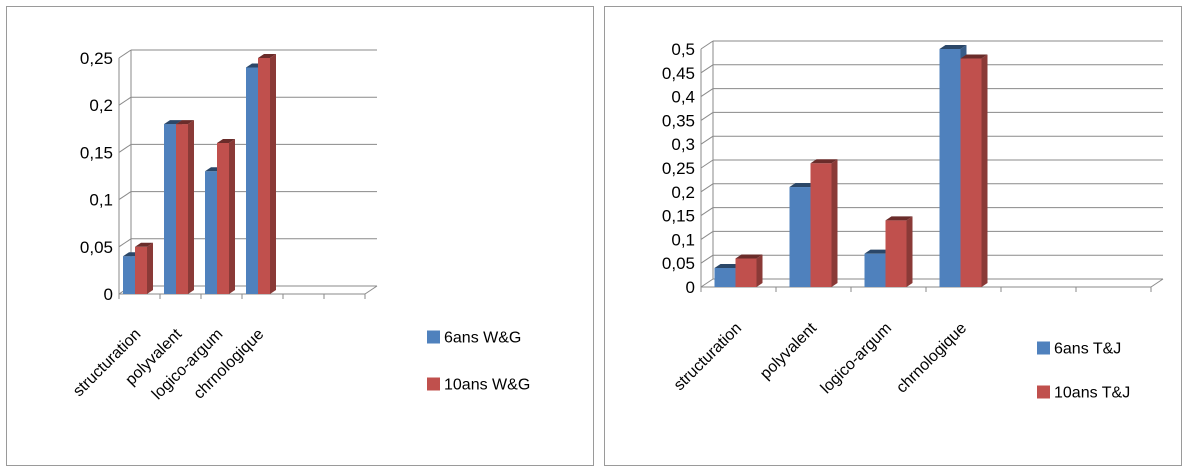 This screenshot has height=472, width=1189. Describe the element at coordinates (678, 73) in the screenshot. I see `y-tick-label: 0,45` at that location.